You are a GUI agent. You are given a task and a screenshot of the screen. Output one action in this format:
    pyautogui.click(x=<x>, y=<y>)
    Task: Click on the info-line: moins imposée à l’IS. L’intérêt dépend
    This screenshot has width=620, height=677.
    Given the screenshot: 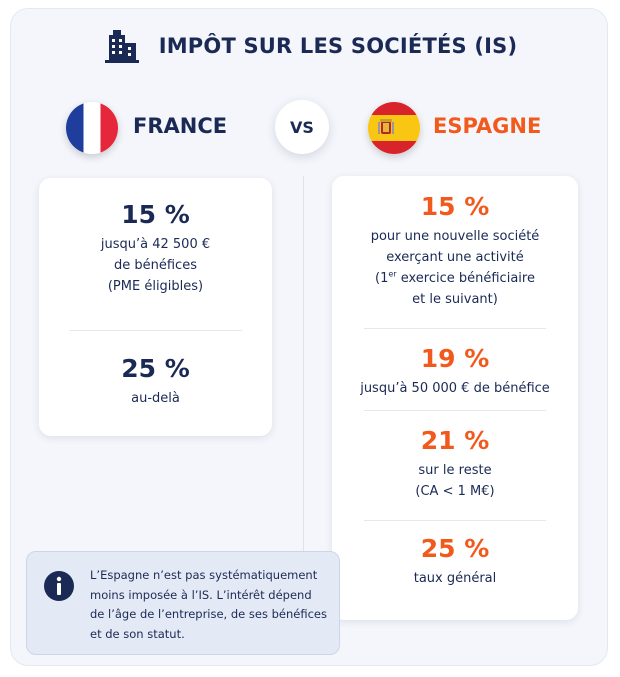 What is the action you would take?
    pyautogui.click(x=201, y=594)
    